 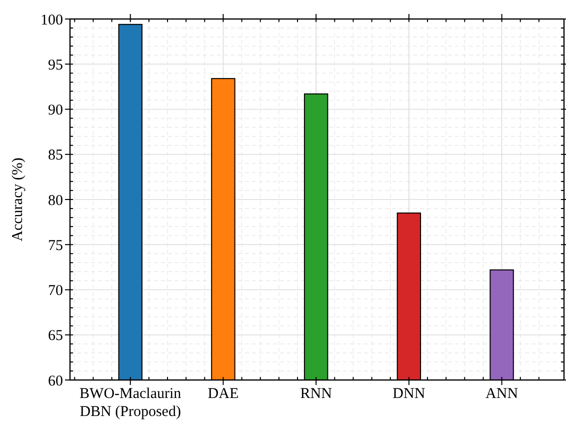 What do you see at coordinates (223, 394) in the screenshot?
I see `x-tick-label: DAE` at bounding box center [223, 394].